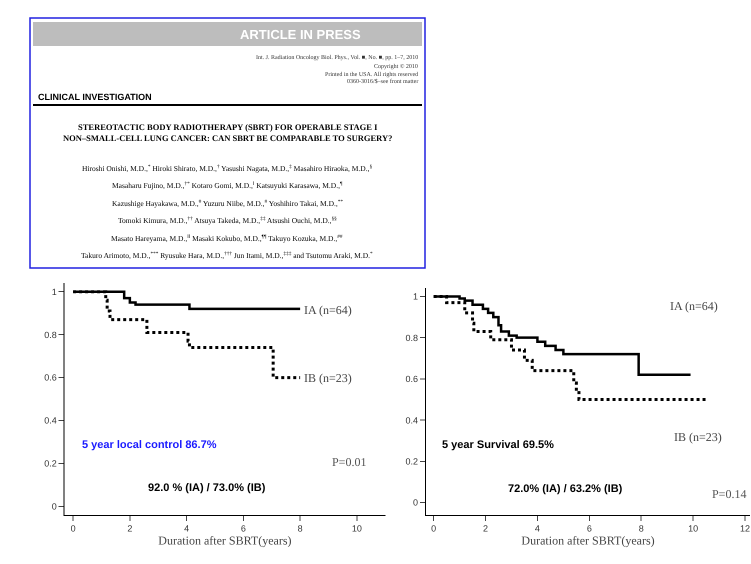  Describe the element at coordinates (95, 97) in the screenshot. I see `text: CLINICAL INVESTIGATION` at that location.